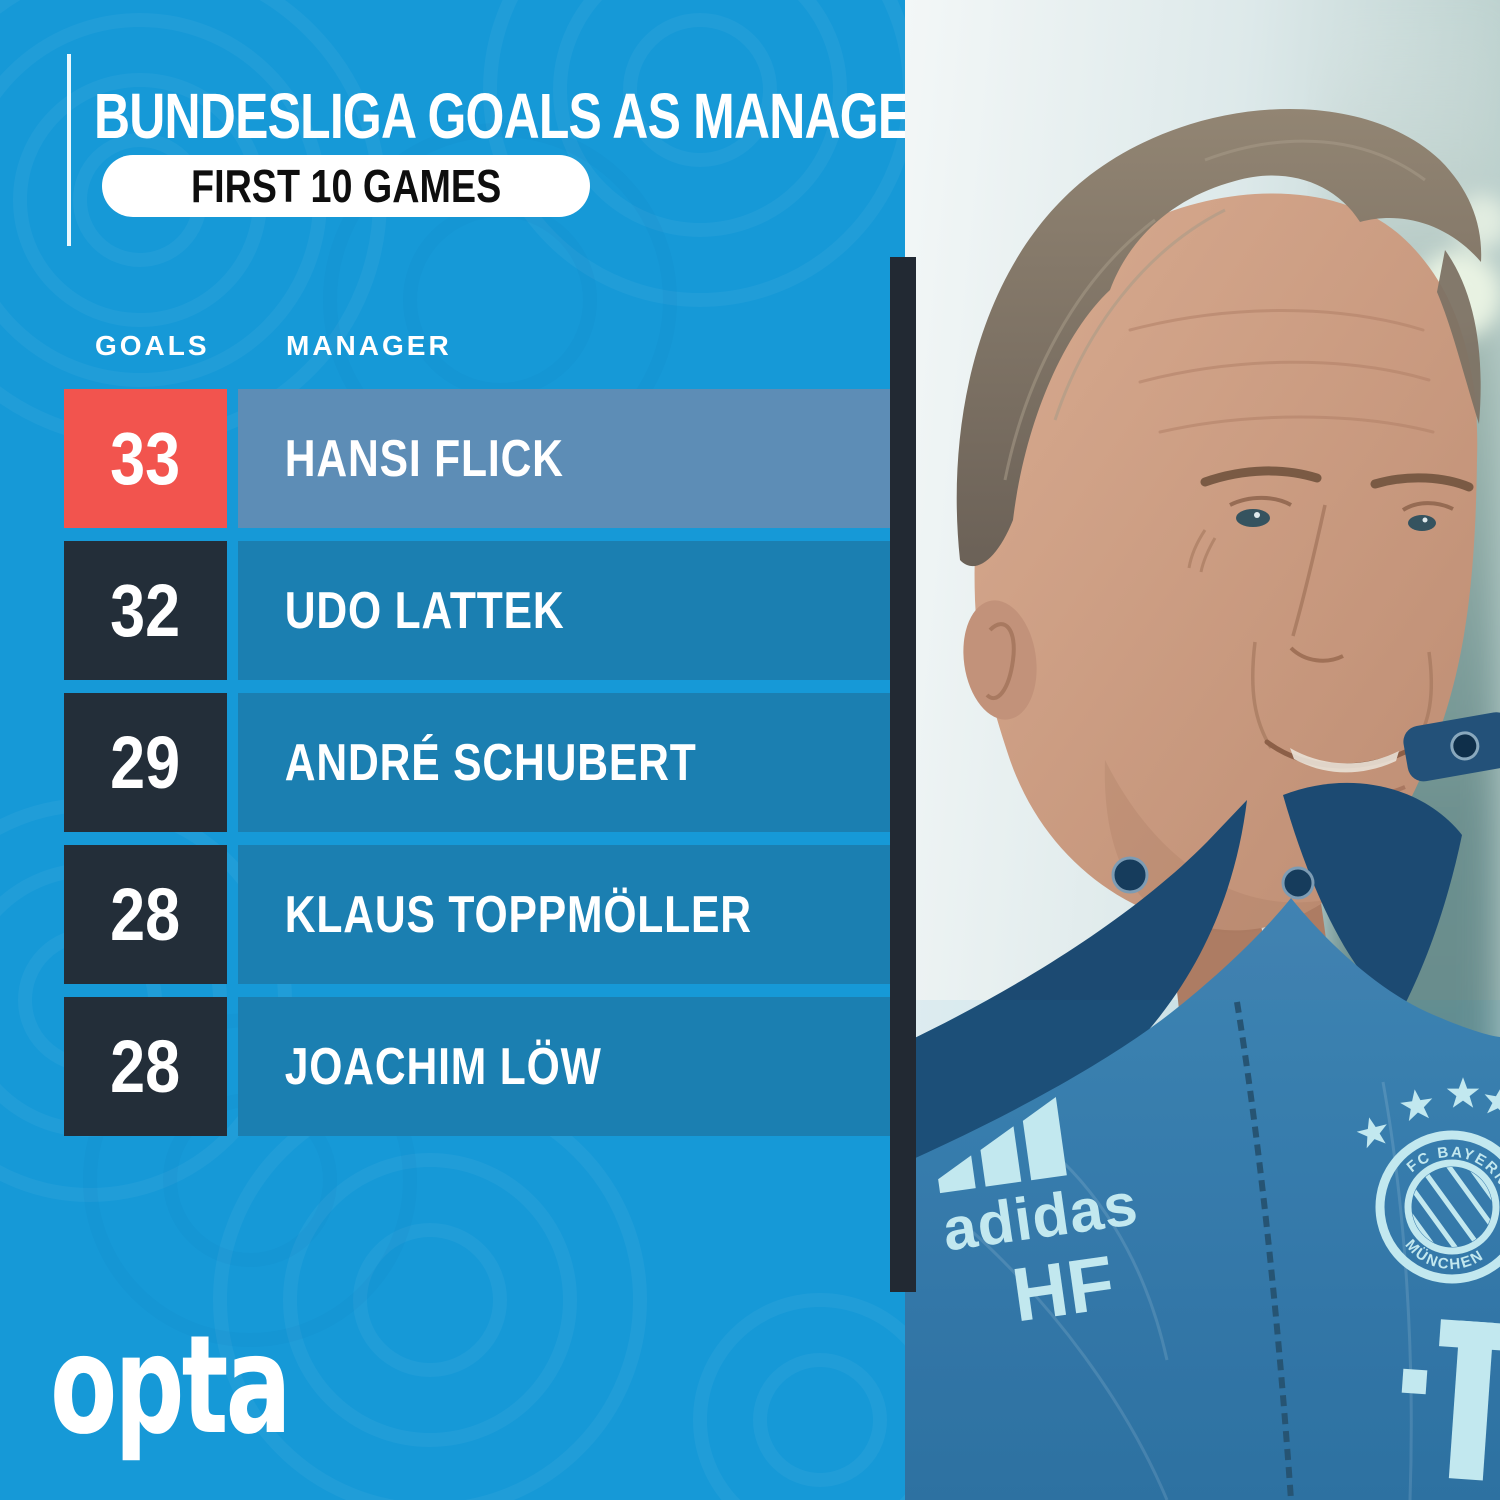 Image resolution: width=1500 pixels, height=1500 pixels. I want to click on shoulder-flap, so click(1451, 747).